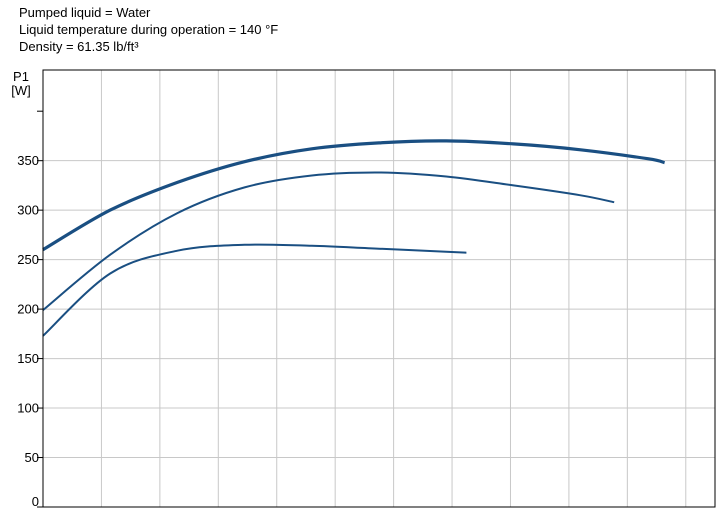 The image size is (720, 508). Describe the element at coordinates (21, 76) in the screenshot. I see `y-axis-label-quantity: P1` at that location.